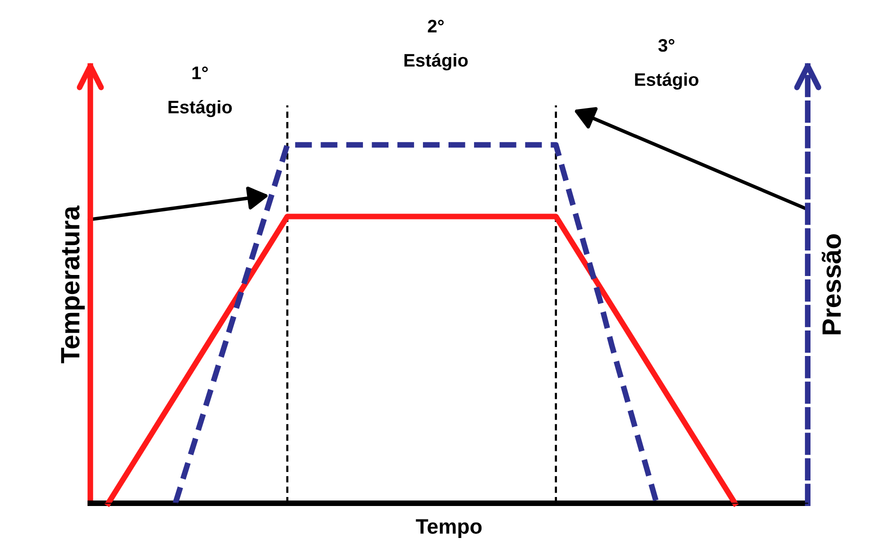  I want to click on text: 1° Estágio, so click(200, 92).